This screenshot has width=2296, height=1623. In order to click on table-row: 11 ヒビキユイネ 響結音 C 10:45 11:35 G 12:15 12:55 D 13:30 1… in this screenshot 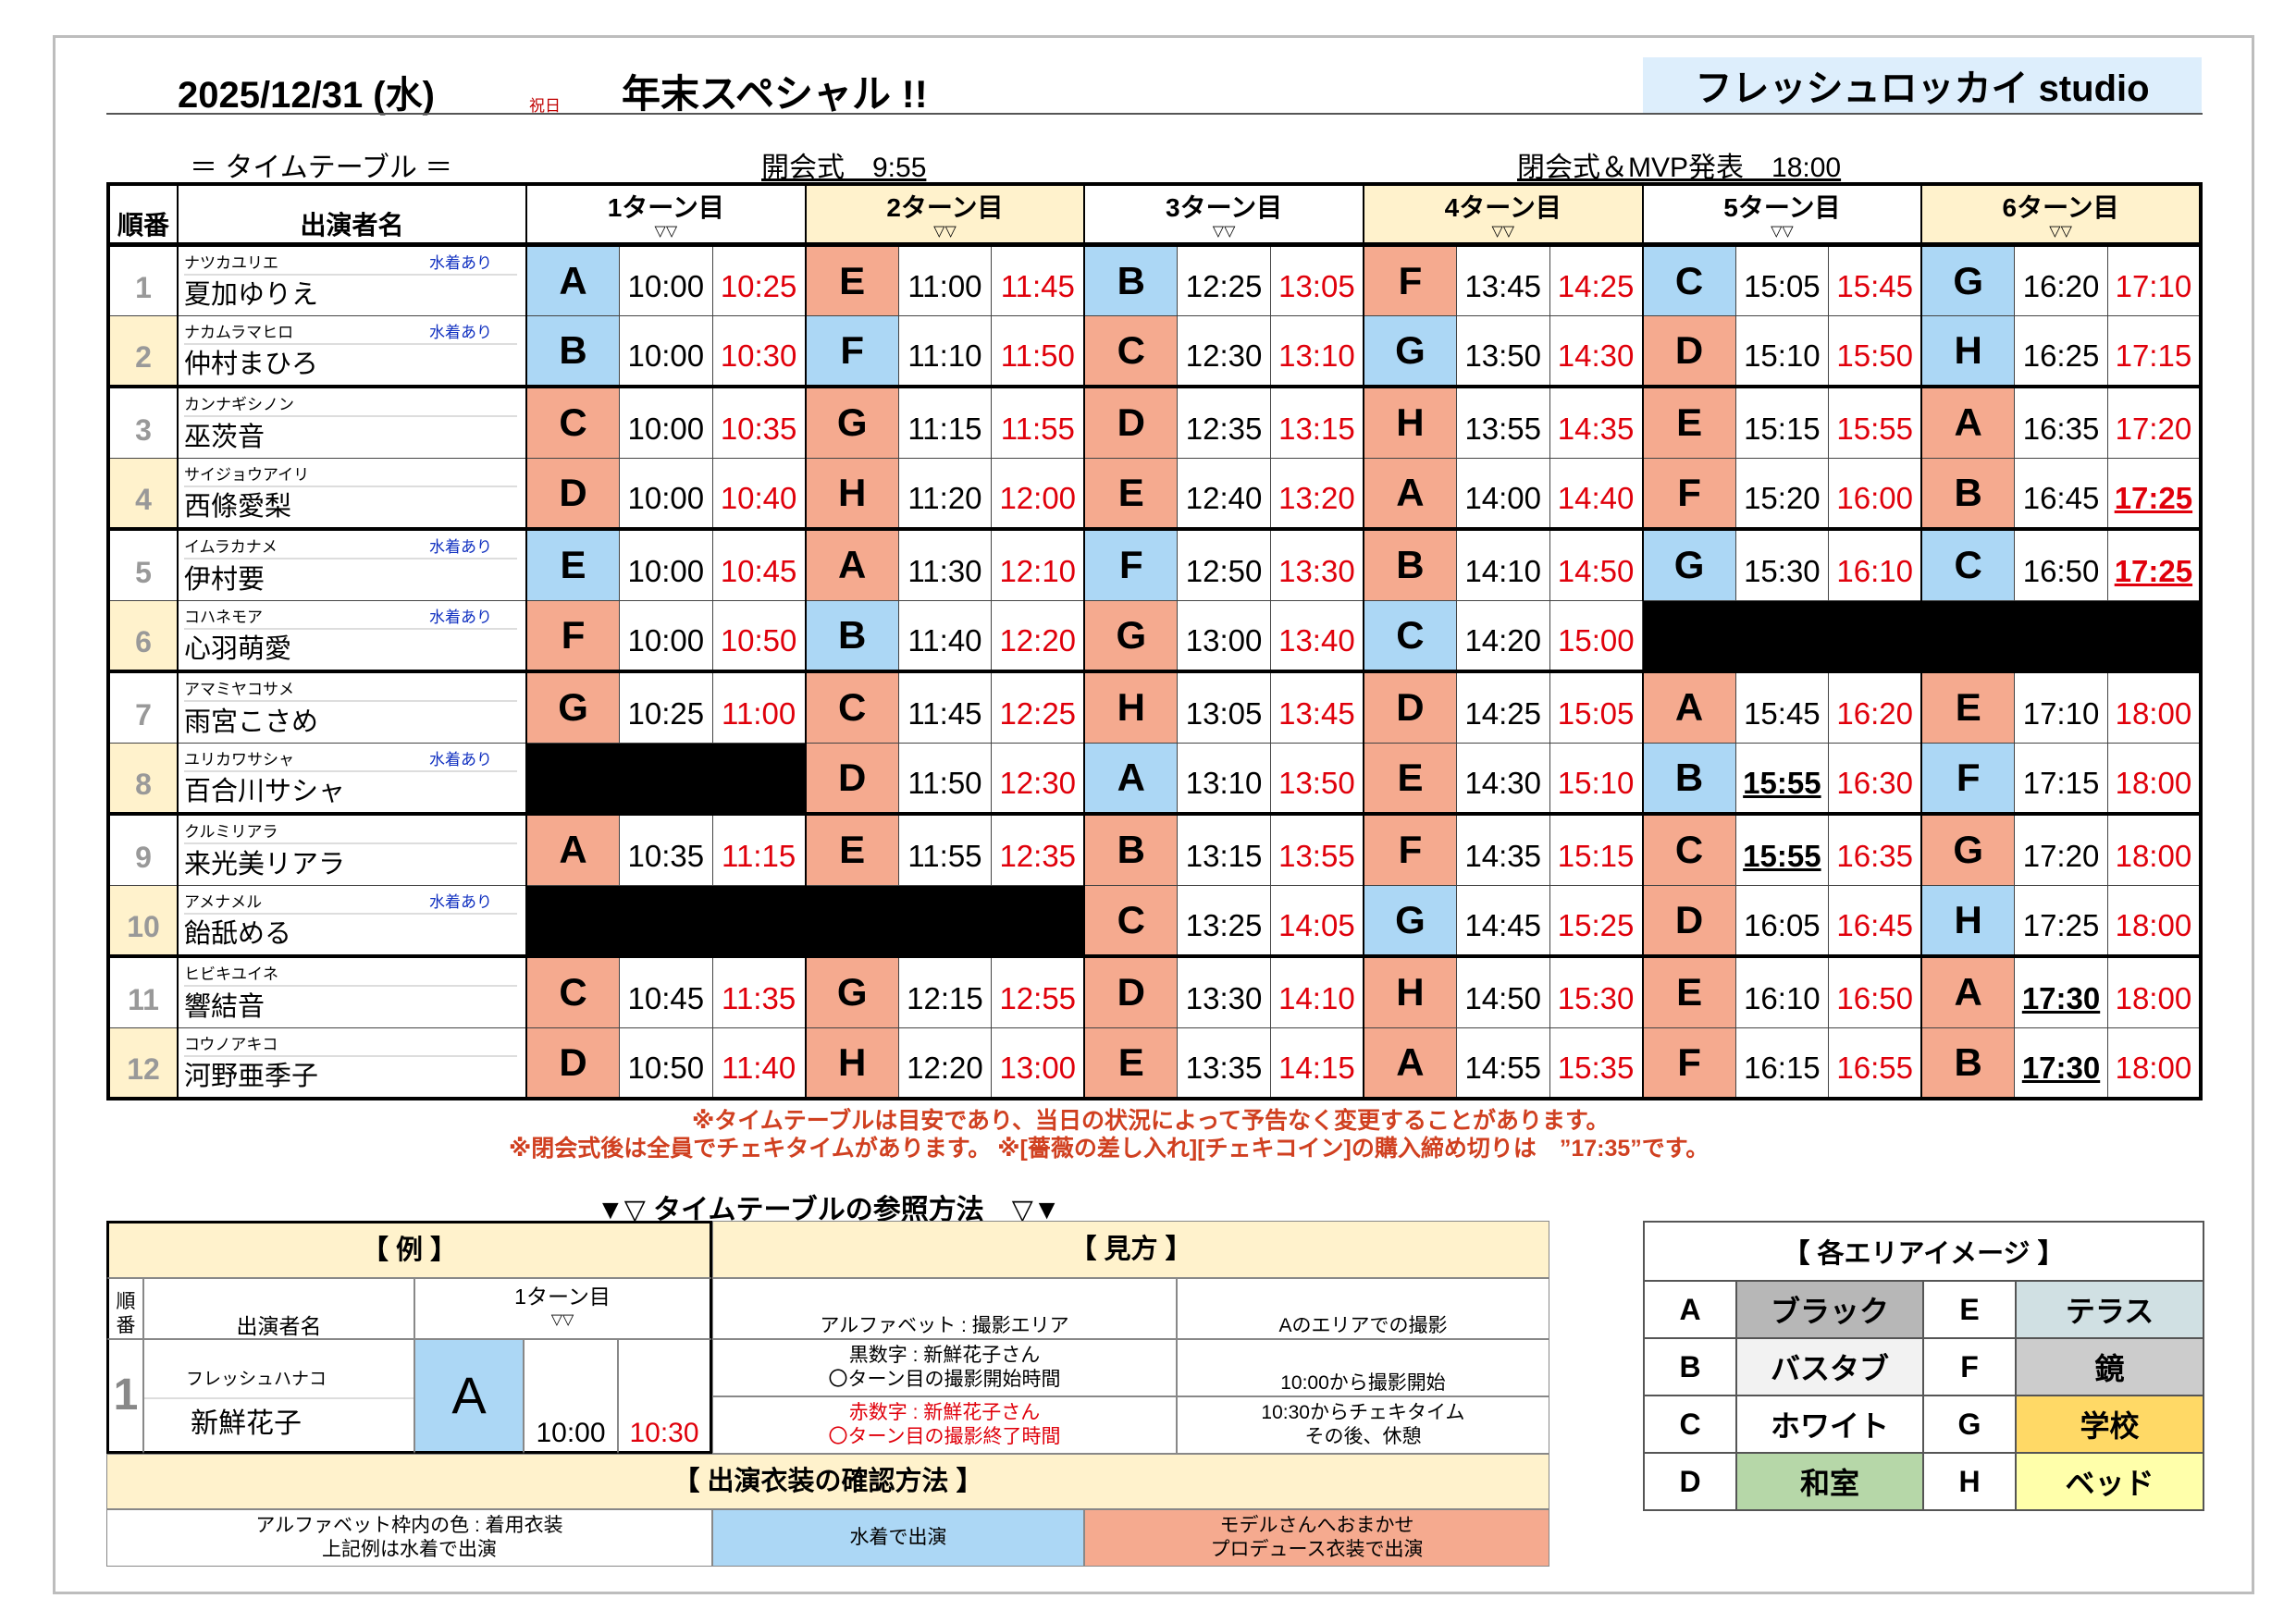, I will do `click(1154, 991)`.